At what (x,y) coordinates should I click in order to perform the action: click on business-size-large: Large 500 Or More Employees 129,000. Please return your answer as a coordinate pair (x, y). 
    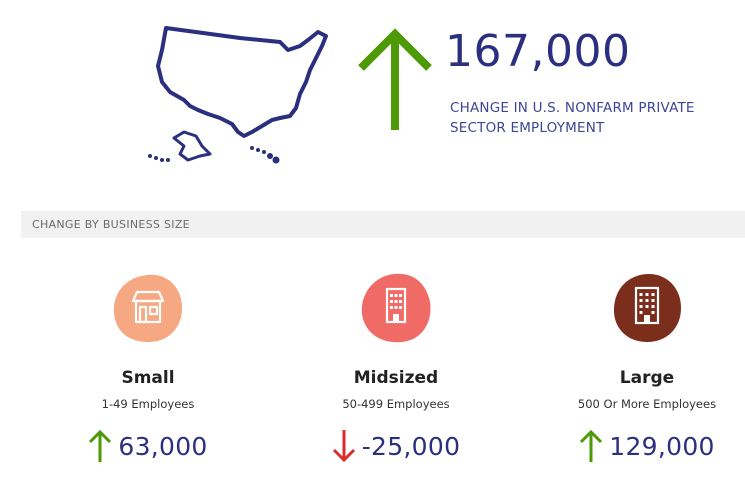
    Looking at the image, I should click on (638, 367).